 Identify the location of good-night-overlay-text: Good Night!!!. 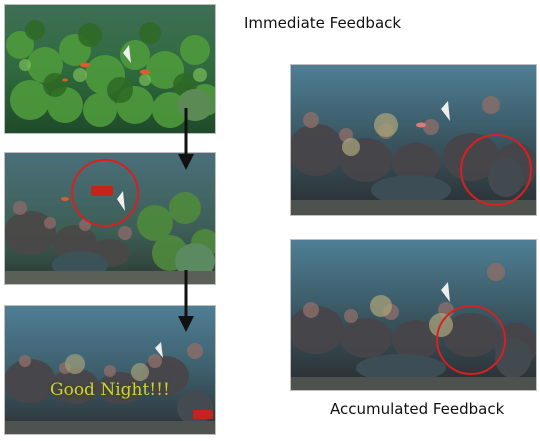
(110, 390).